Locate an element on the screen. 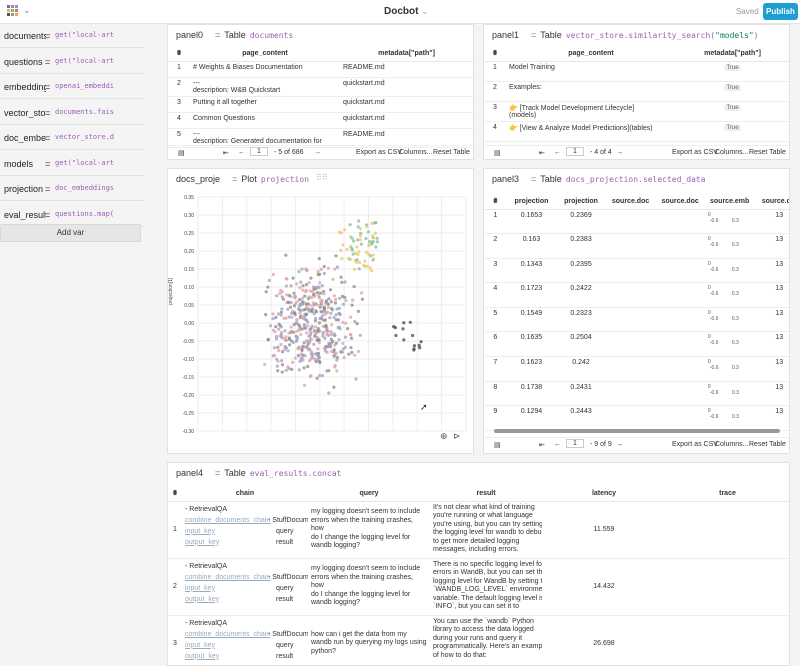  column-header: page_content is located at coordinates (591, 54).